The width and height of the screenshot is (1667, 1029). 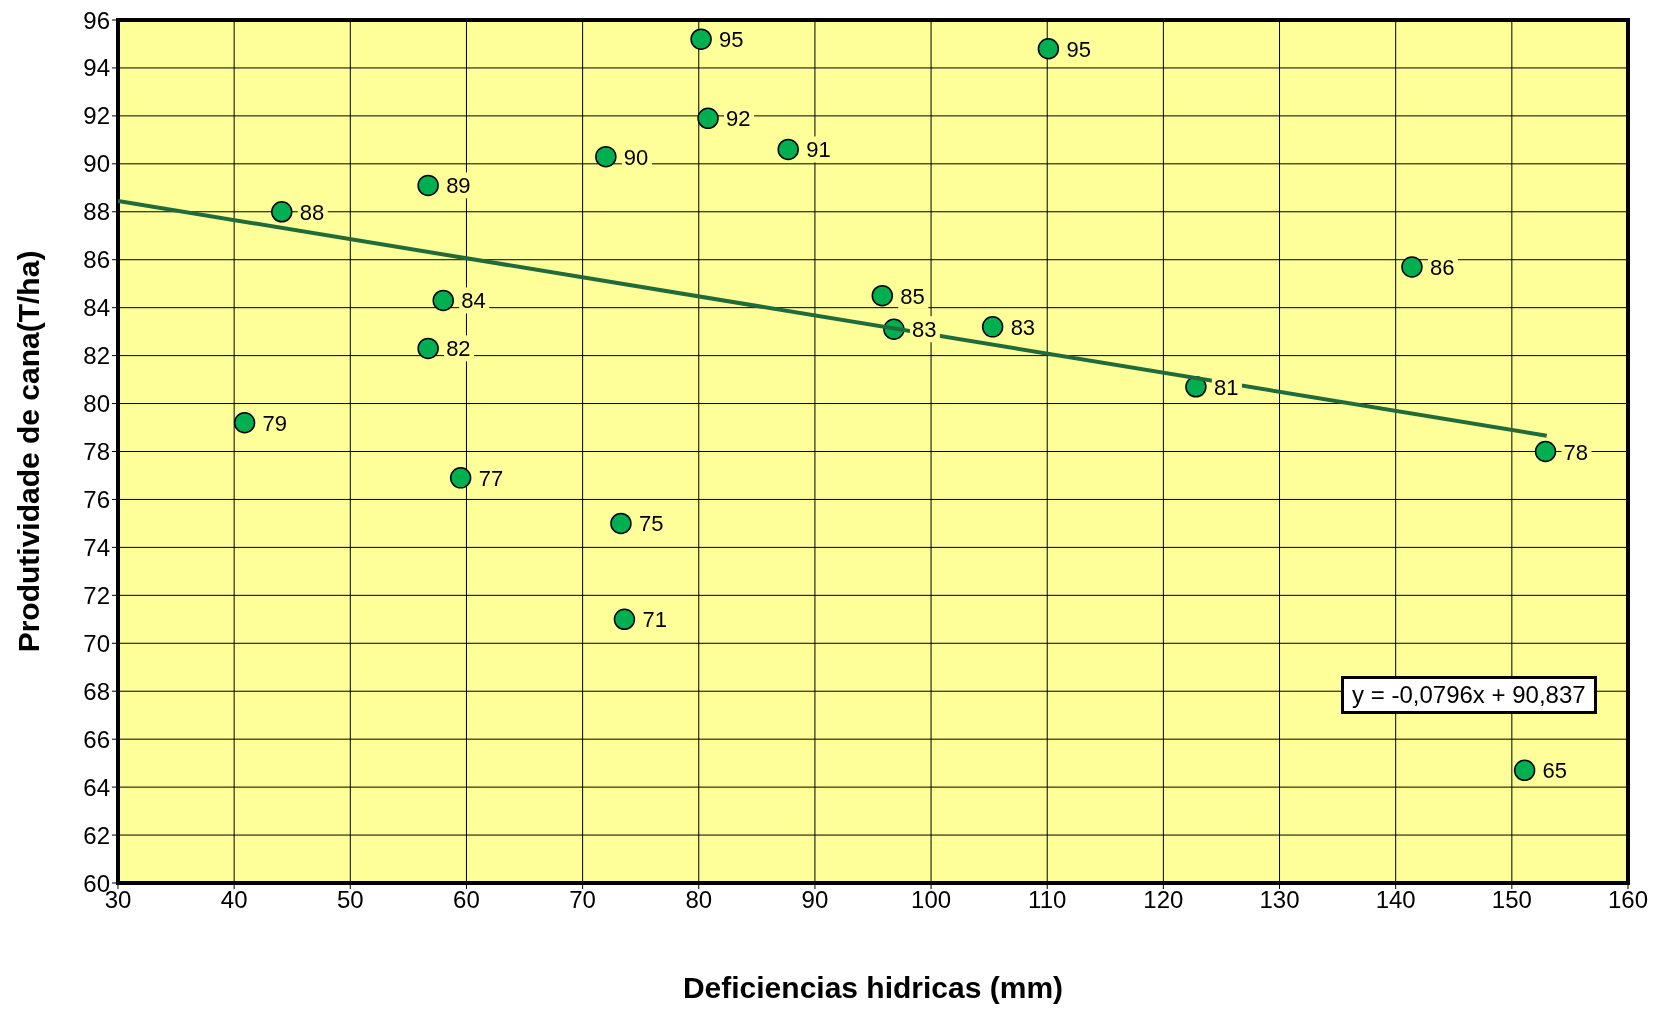 I want to click on x-tick-label: 120, so click(x=1163, y=900).